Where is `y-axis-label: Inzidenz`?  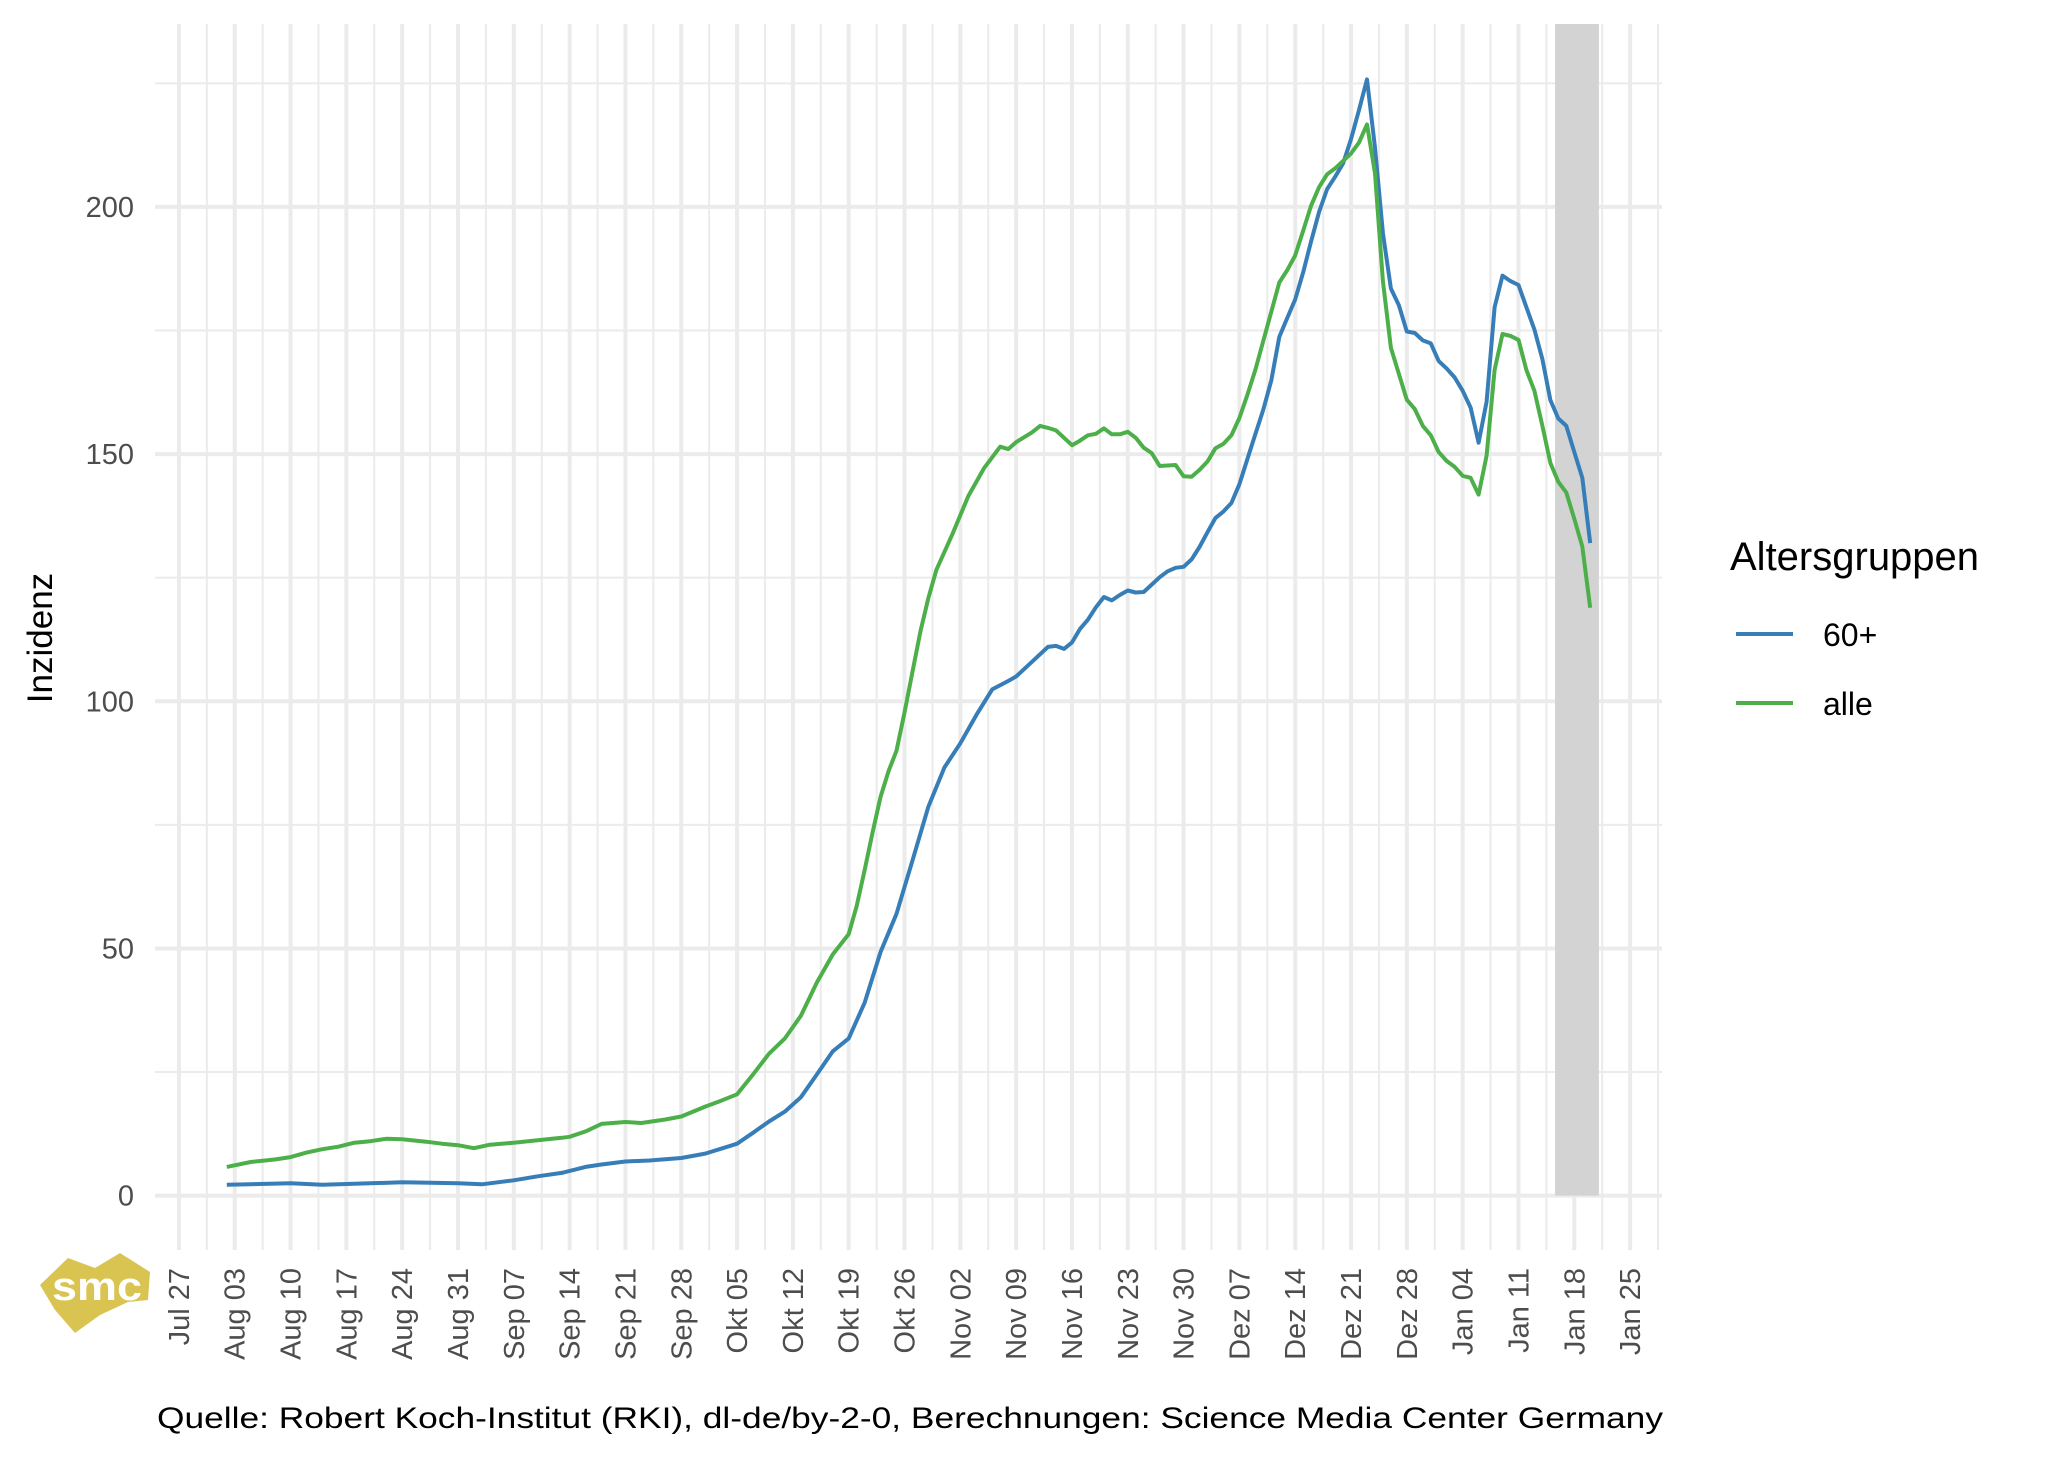 y-axis-label: Inzidenz is located at coordinates (40, 638).